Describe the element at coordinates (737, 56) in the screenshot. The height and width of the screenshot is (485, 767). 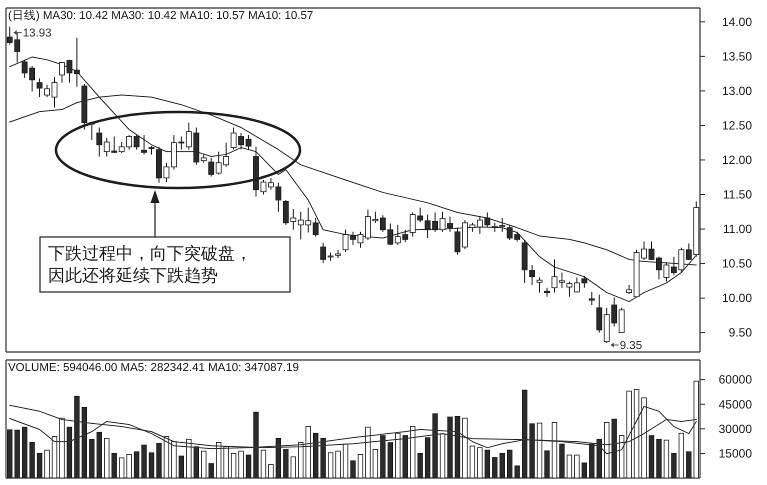
I see `y-tick-label: 13.50` at that location.